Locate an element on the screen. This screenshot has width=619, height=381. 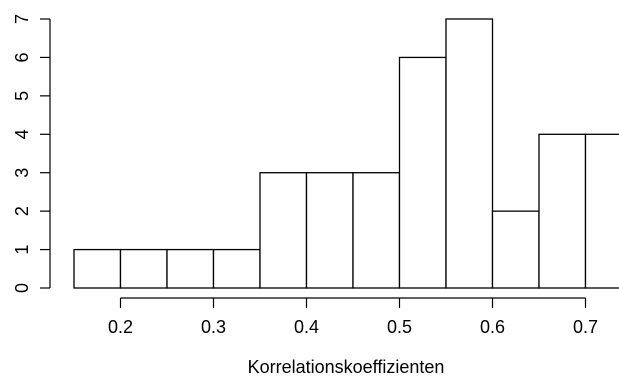
x-tick-label: 0.3 is located at coordinates (213, 327).